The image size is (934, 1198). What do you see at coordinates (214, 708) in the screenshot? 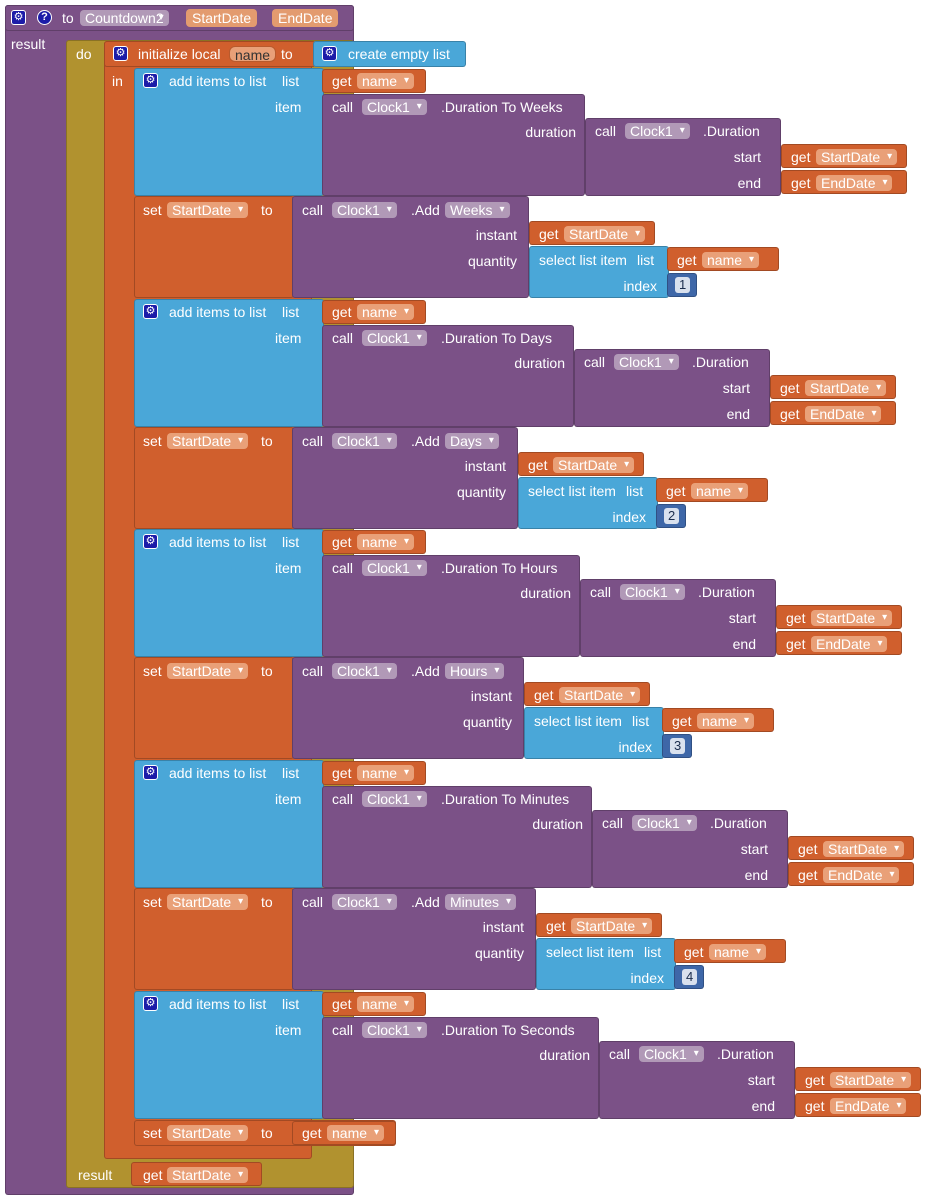
I see `set-startdate-block` at bounding box center [214, 708].